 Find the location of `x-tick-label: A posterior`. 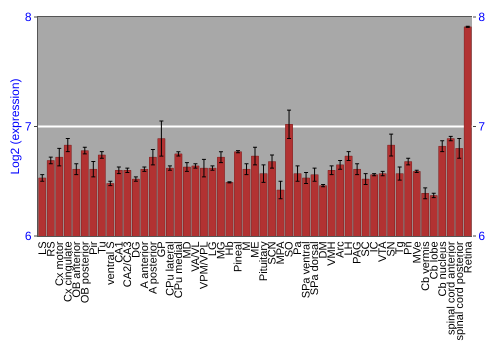

x-tick-label: A posterior is located at coordinates (153, 267).